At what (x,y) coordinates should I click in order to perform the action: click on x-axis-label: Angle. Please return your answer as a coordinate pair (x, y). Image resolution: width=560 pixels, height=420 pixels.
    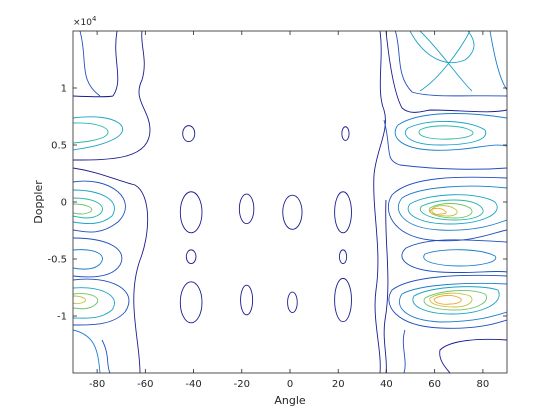
    Looking at the image, I should click on (290, 400).